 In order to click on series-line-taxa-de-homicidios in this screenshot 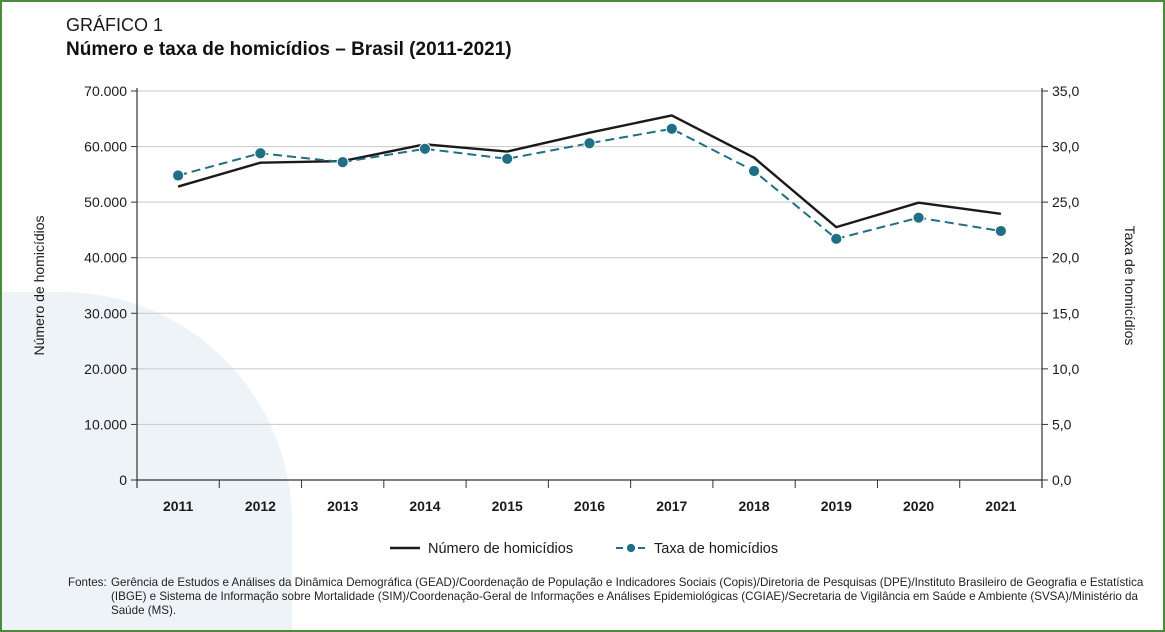, I will do `click(589, 183)`.